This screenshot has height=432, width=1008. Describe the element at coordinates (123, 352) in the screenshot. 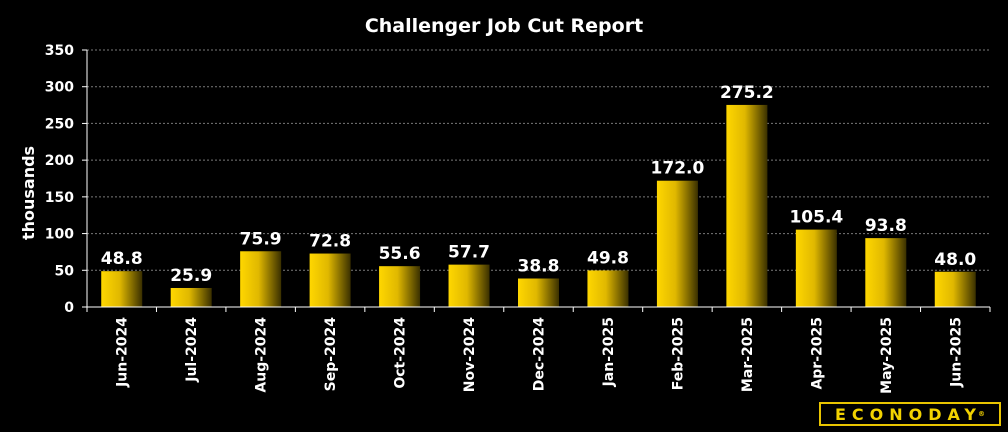

I see `x-tick-label: Jun-2024` at that location.